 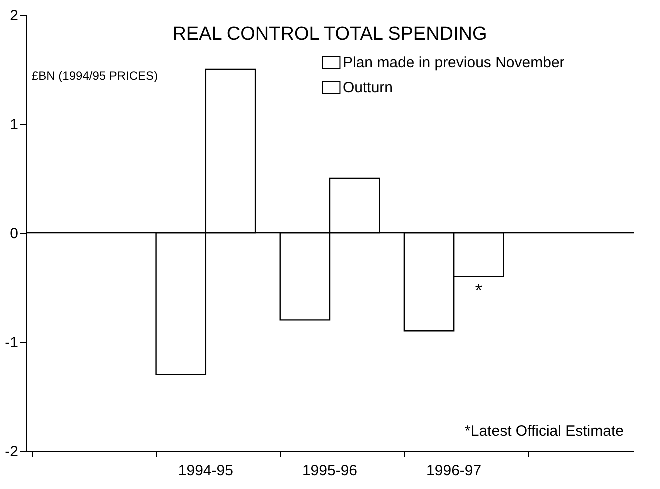 What do you see at coordinates (478, 290) in the screenshot?
I see `annotation: *` at bounding box center [478, 290].